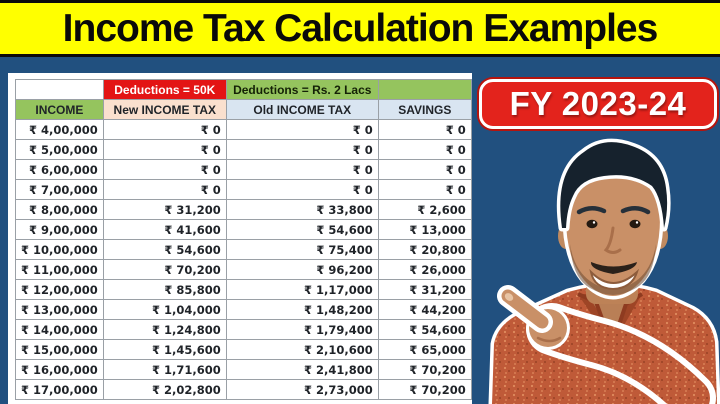 Image resolution: width=720 pixels, height=404 pixels. I want to click on page-title: Income Tax Calculation Examples, so click(360, 28).